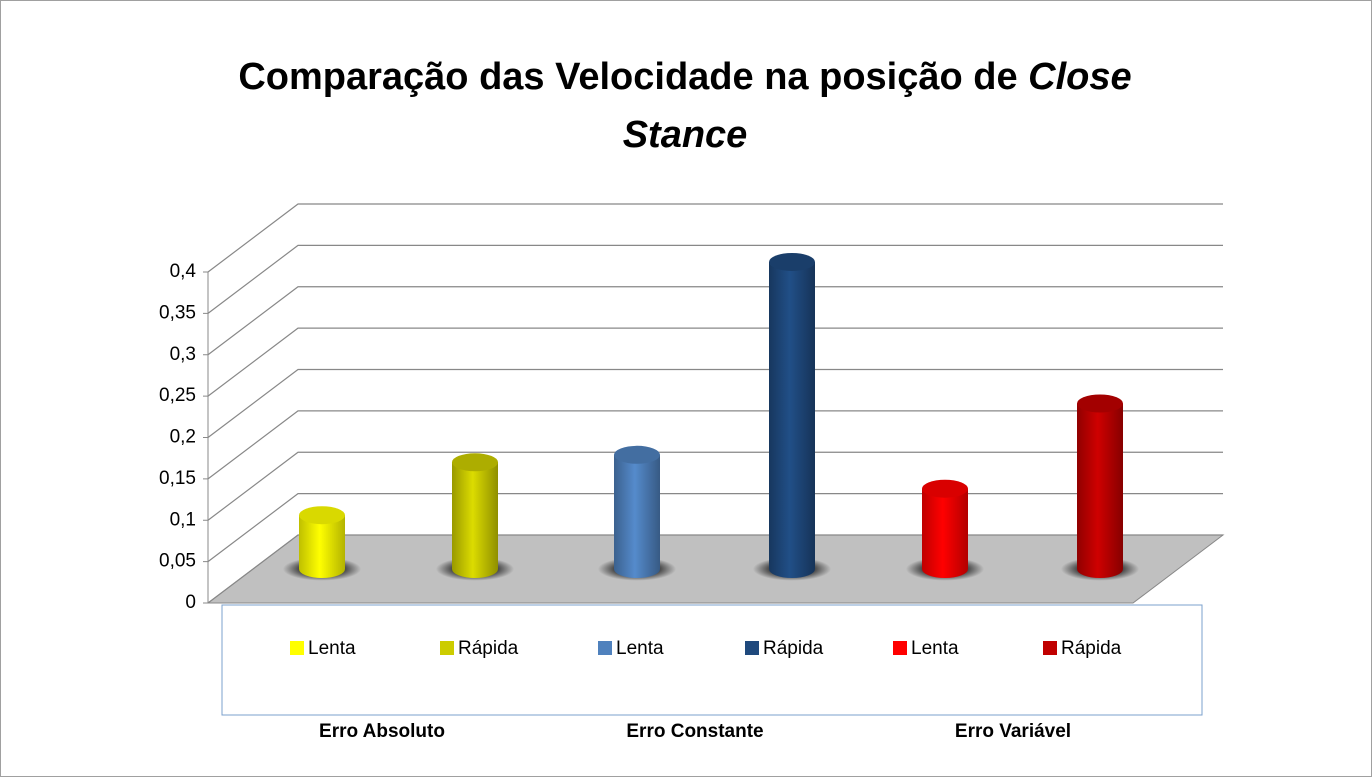 The image size is (1372, 777). I want to click on title-text: Comparação das Velocidade na posição de, so click(628, 77).